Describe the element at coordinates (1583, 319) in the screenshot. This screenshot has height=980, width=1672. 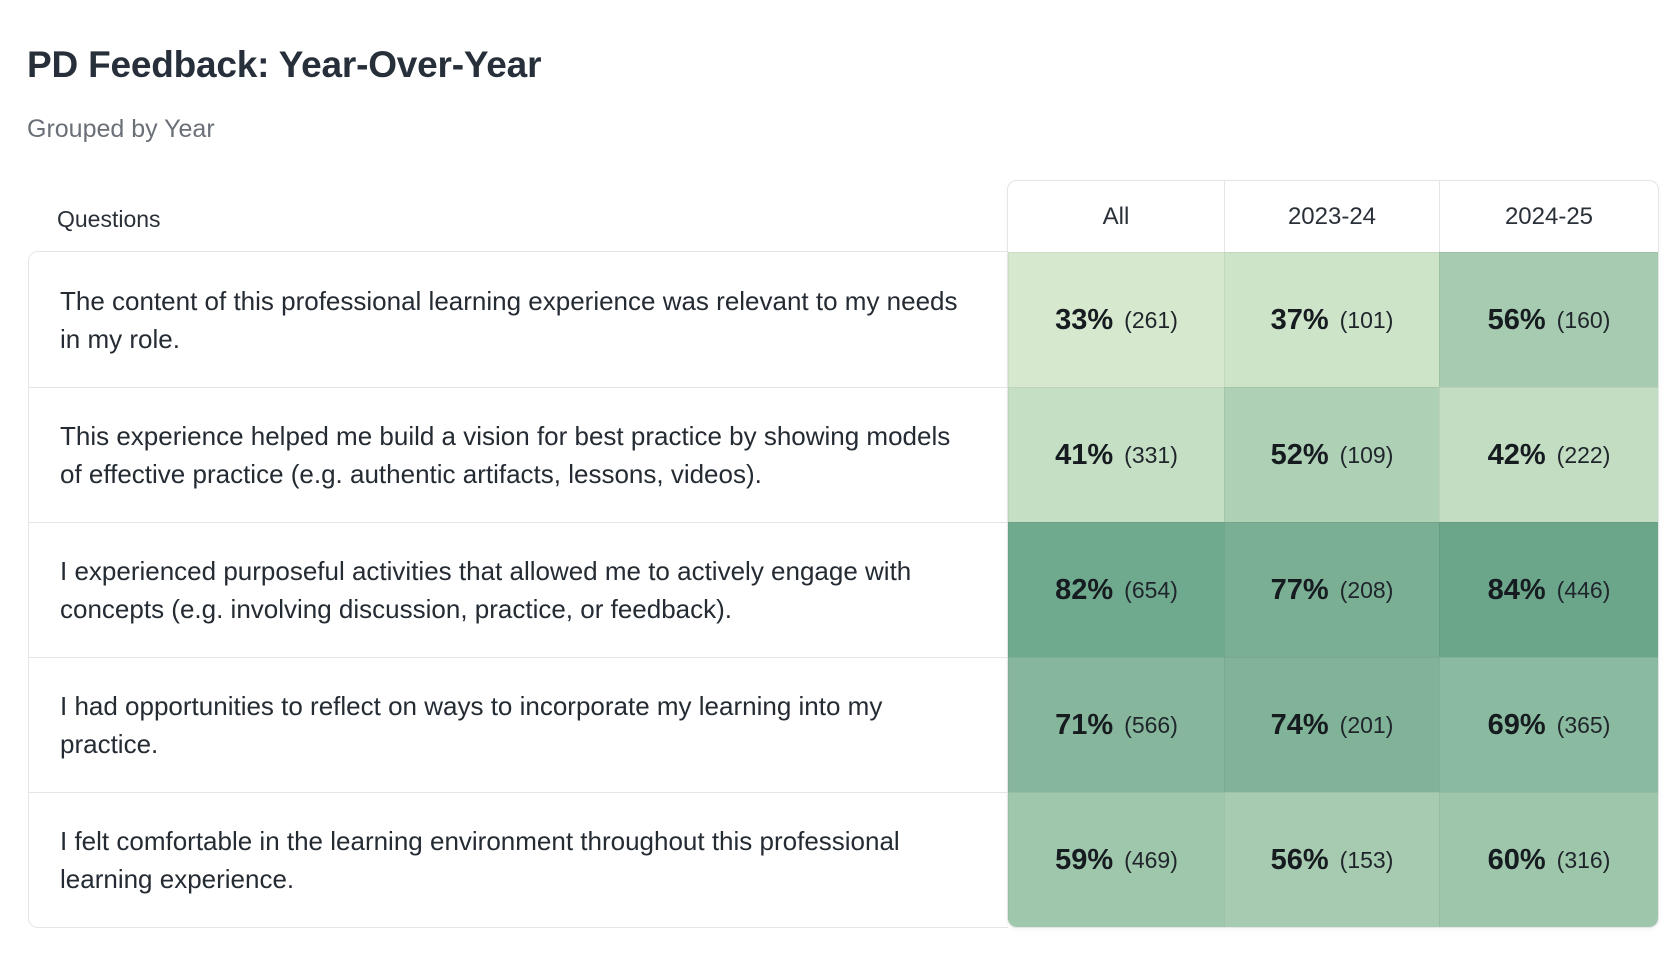
I see `cell-count: (160)` at that location.